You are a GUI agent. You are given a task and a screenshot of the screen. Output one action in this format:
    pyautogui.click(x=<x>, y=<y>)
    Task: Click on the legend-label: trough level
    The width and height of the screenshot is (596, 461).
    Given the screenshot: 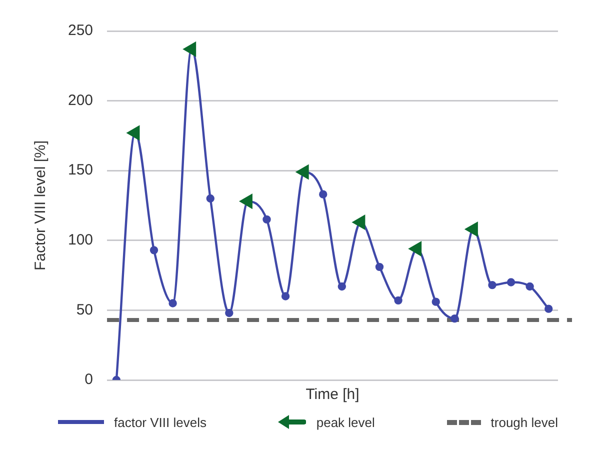 What is the action you would take?
    pyautogui.click(x=524, y=422)
    